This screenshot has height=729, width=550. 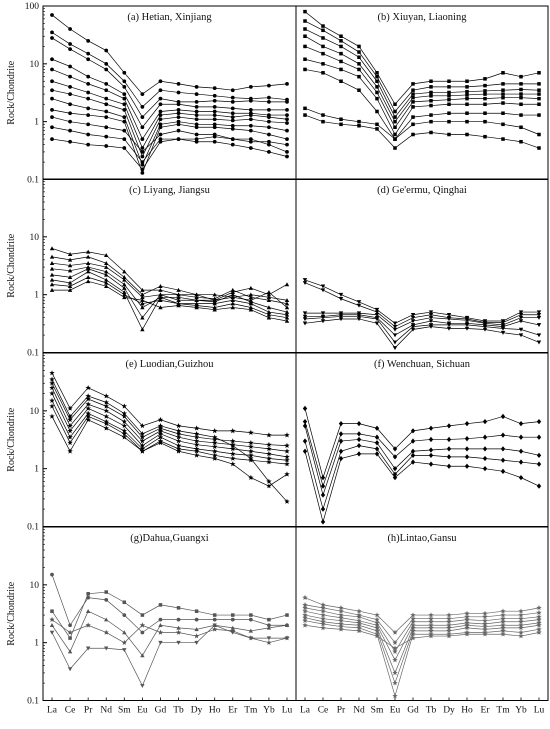 What do you see at coordinates (169, 141) in the screenshot?
I see `series-line` at bounding box center [169, 141].